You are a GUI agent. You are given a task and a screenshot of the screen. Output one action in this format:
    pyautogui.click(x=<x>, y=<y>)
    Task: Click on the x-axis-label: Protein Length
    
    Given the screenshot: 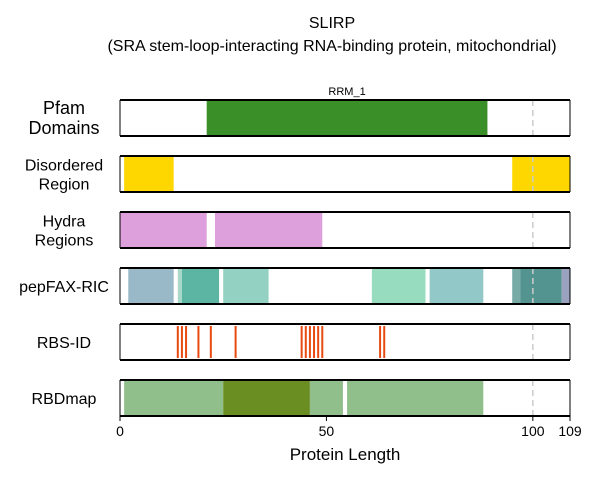 What is the action you would take?
    pyautogui.click(x=345, y=454)
    